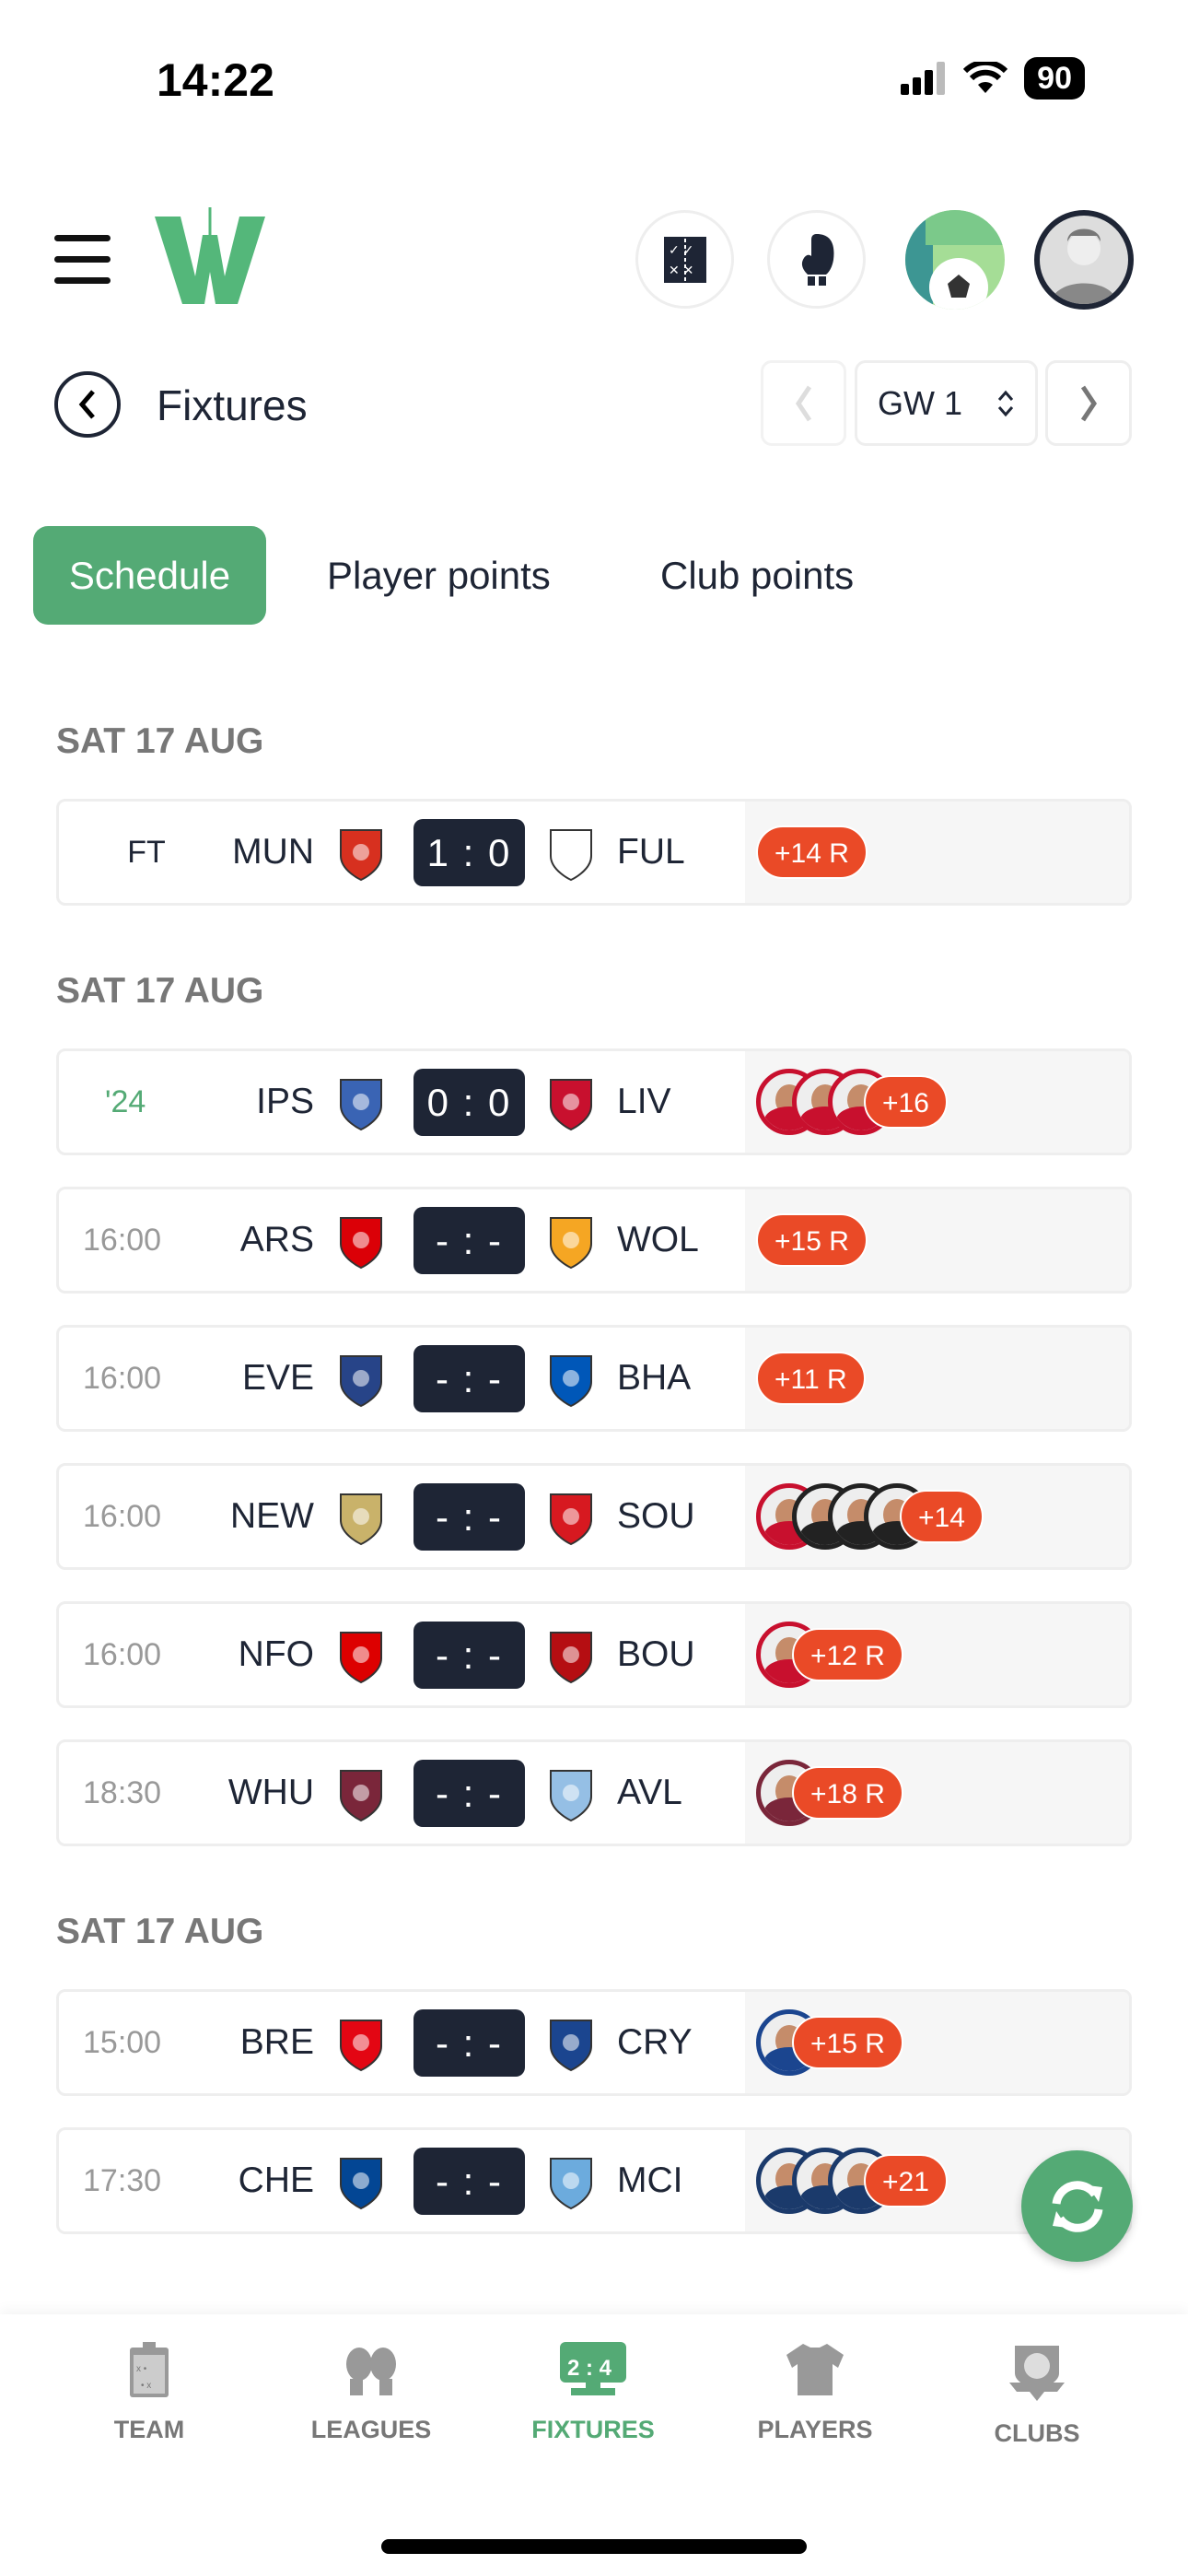  I want to click on refresh-icon, so click(1077, 2206).